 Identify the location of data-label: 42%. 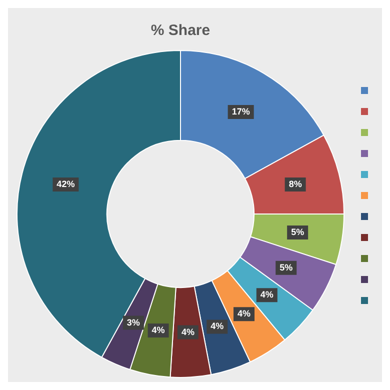
(65, 184).